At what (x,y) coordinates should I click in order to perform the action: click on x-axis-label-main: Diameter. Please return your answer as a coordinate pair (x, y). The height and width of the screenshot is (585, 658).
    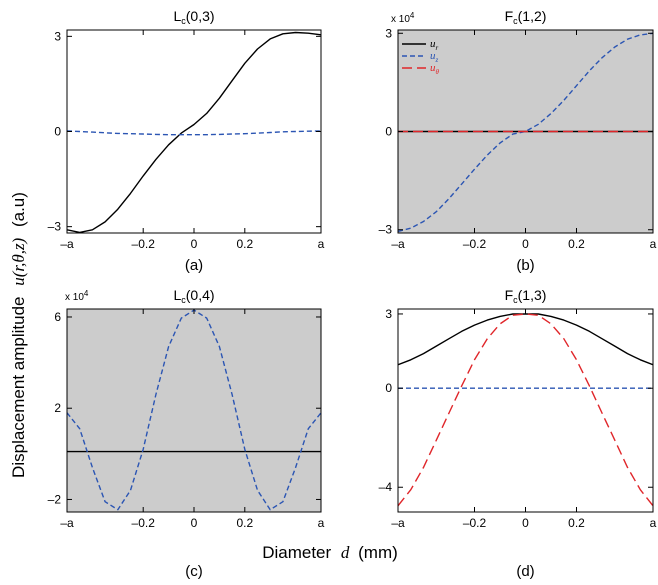
    Looking at the image, I should click on (296, 552).